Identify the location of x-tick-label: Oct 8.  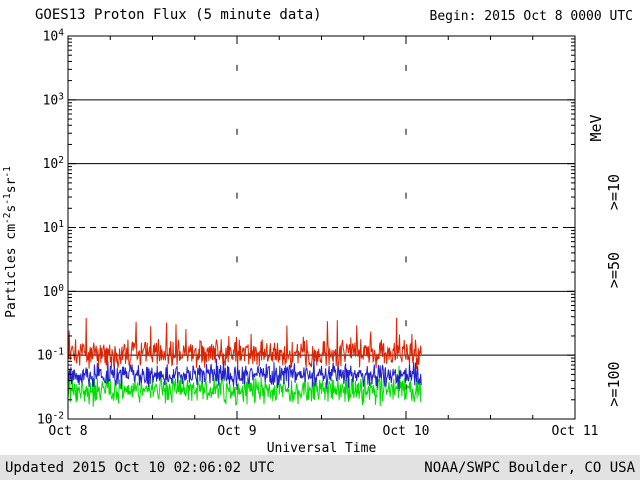
(67, 431).